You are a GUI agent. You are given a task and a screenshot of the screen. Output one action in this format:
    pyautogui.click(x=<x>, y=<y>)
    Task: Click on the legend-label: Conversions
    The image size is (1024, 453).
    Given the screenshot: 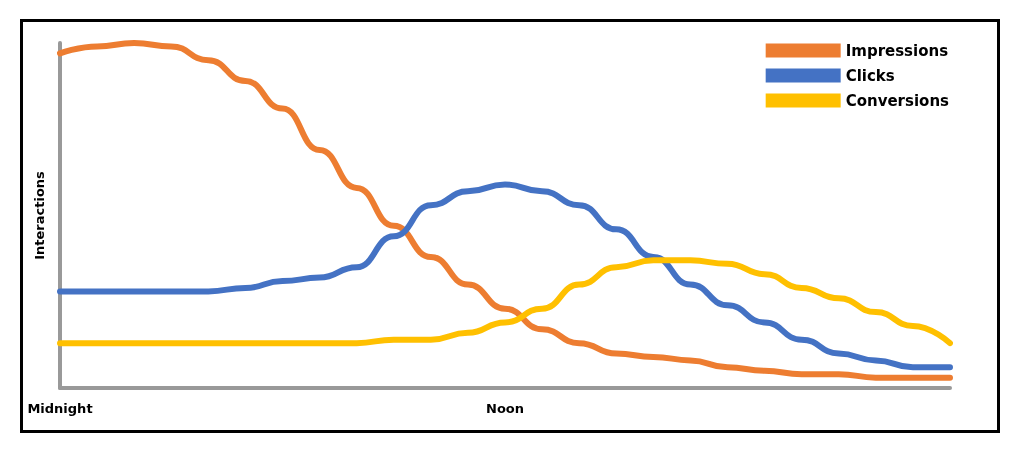 What is the action you would take?
    pyautogui.click(x=897, y=100)
    